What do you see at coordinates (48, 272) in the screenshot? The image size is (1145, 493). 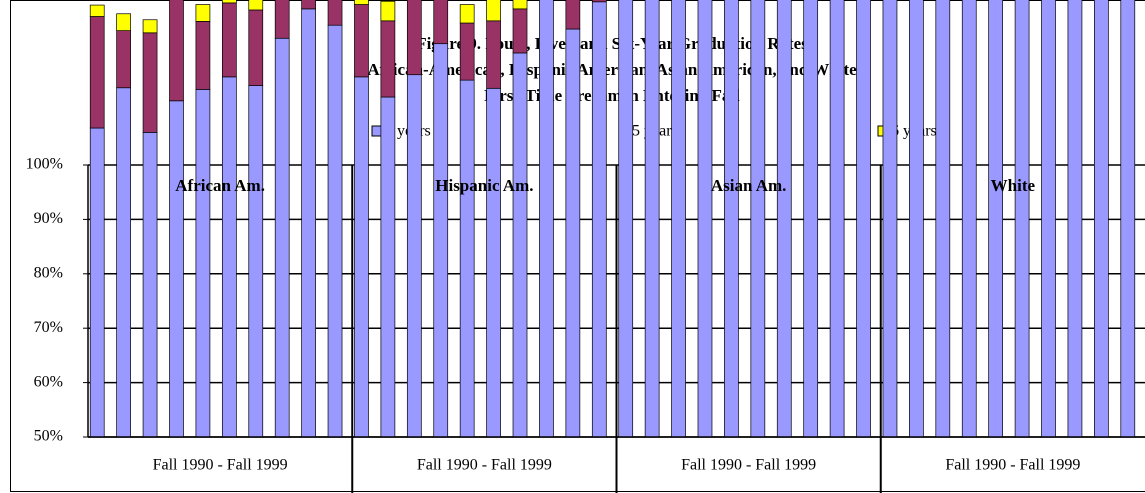 I see `y-tick-label: 80%` at bounding box center [48, 272].